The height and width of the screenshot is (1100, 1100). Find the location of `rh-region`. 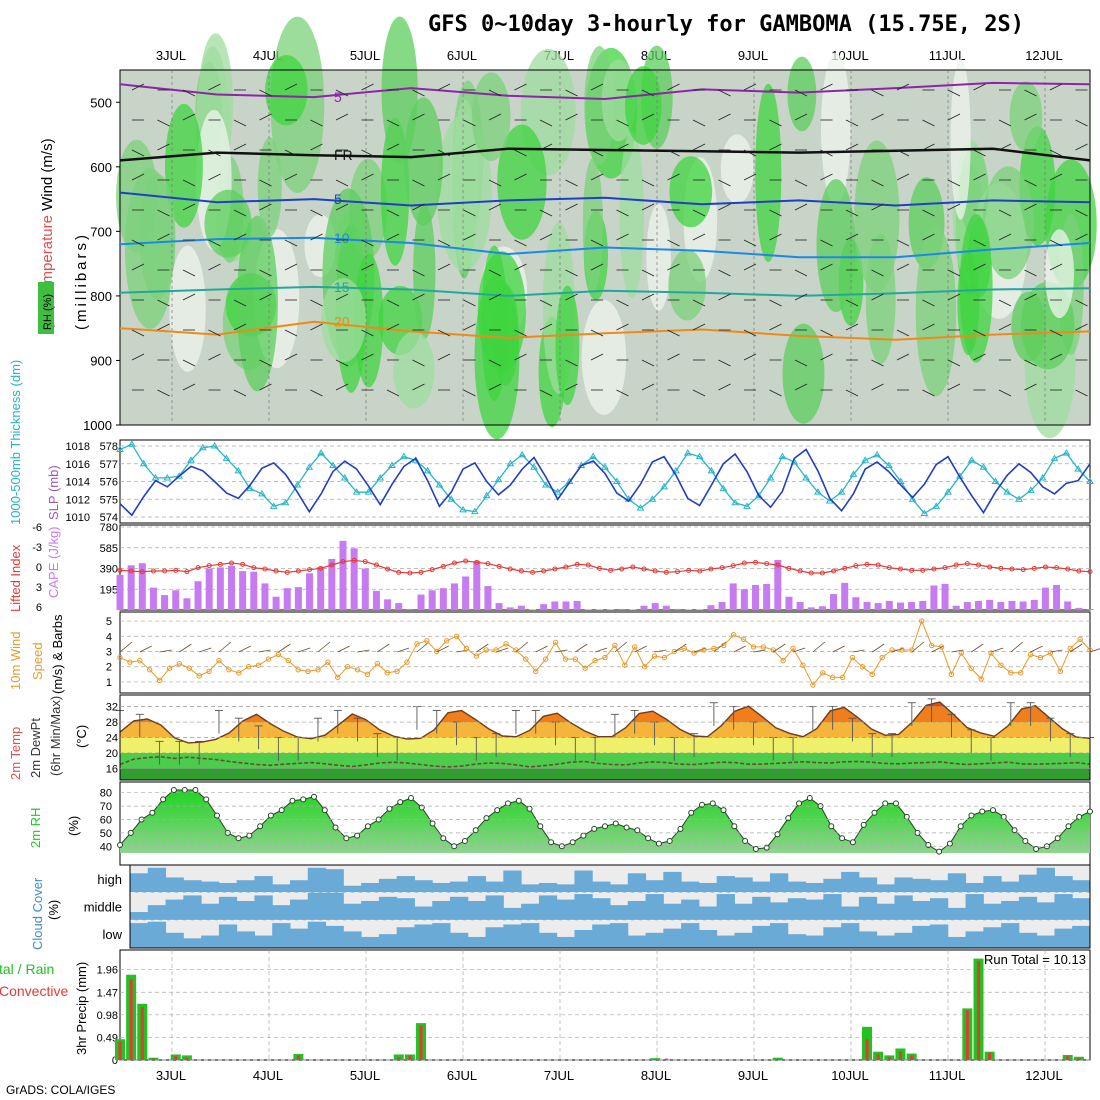

rh-region is located at coordinates (687, 285).